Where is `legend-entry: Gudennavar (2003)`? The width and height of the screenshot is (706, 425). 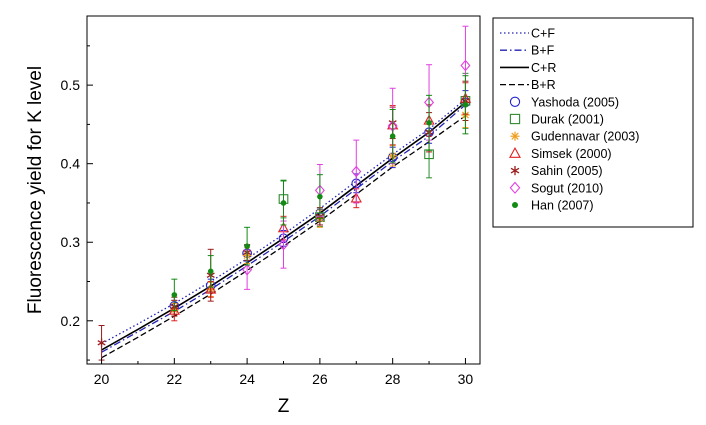
legend-entry: Gudennavar (2003) is located at coordinates (574, 137).